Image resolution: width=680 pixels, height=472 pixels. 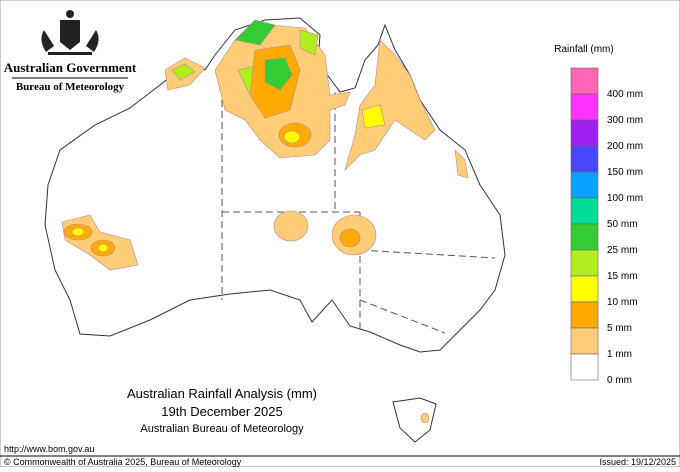 I want to click on legend-label: 300 mm, so click(x=625, y=120).